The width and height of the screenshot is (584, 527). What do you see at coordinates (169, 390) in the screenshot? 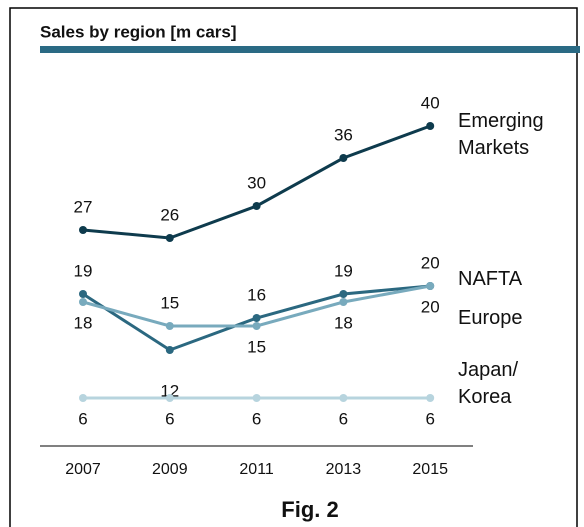
I see `data-label: 12` at bounding box center [169, 390].